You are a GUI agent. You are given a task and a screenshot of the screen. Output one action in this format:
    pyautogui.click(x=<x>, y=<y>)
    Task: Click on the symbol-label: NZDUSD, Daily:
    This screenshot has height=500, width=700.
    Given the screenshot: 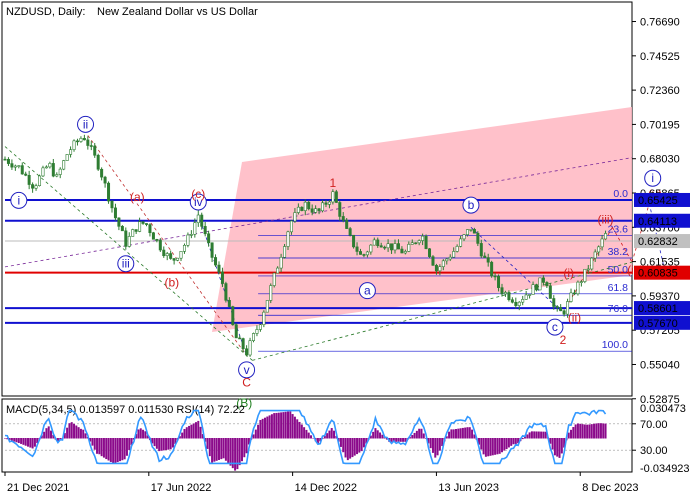 What is the action you would take?
    pyautogui.click(x=45, y=12)
    